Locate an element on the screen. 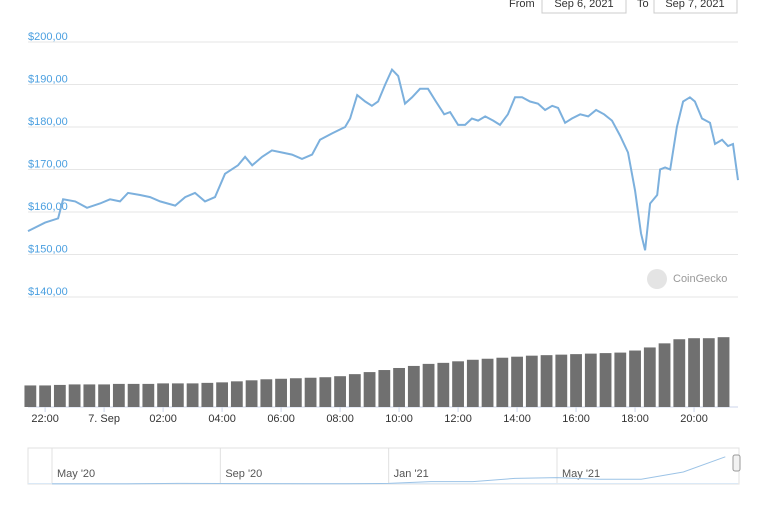 Image resolution: width=768 pixels, height=510 pixels. navigator-label: May '21 is located at coordinates (581, 474).